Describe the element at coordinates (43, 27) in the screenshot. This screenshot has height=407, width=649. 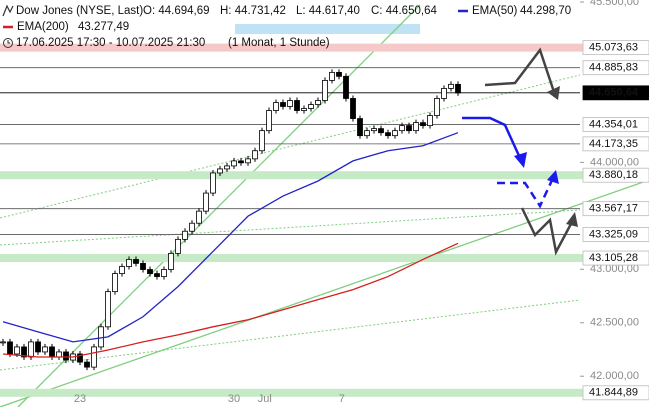
I see `legend-name: EMA(200)` at that location.